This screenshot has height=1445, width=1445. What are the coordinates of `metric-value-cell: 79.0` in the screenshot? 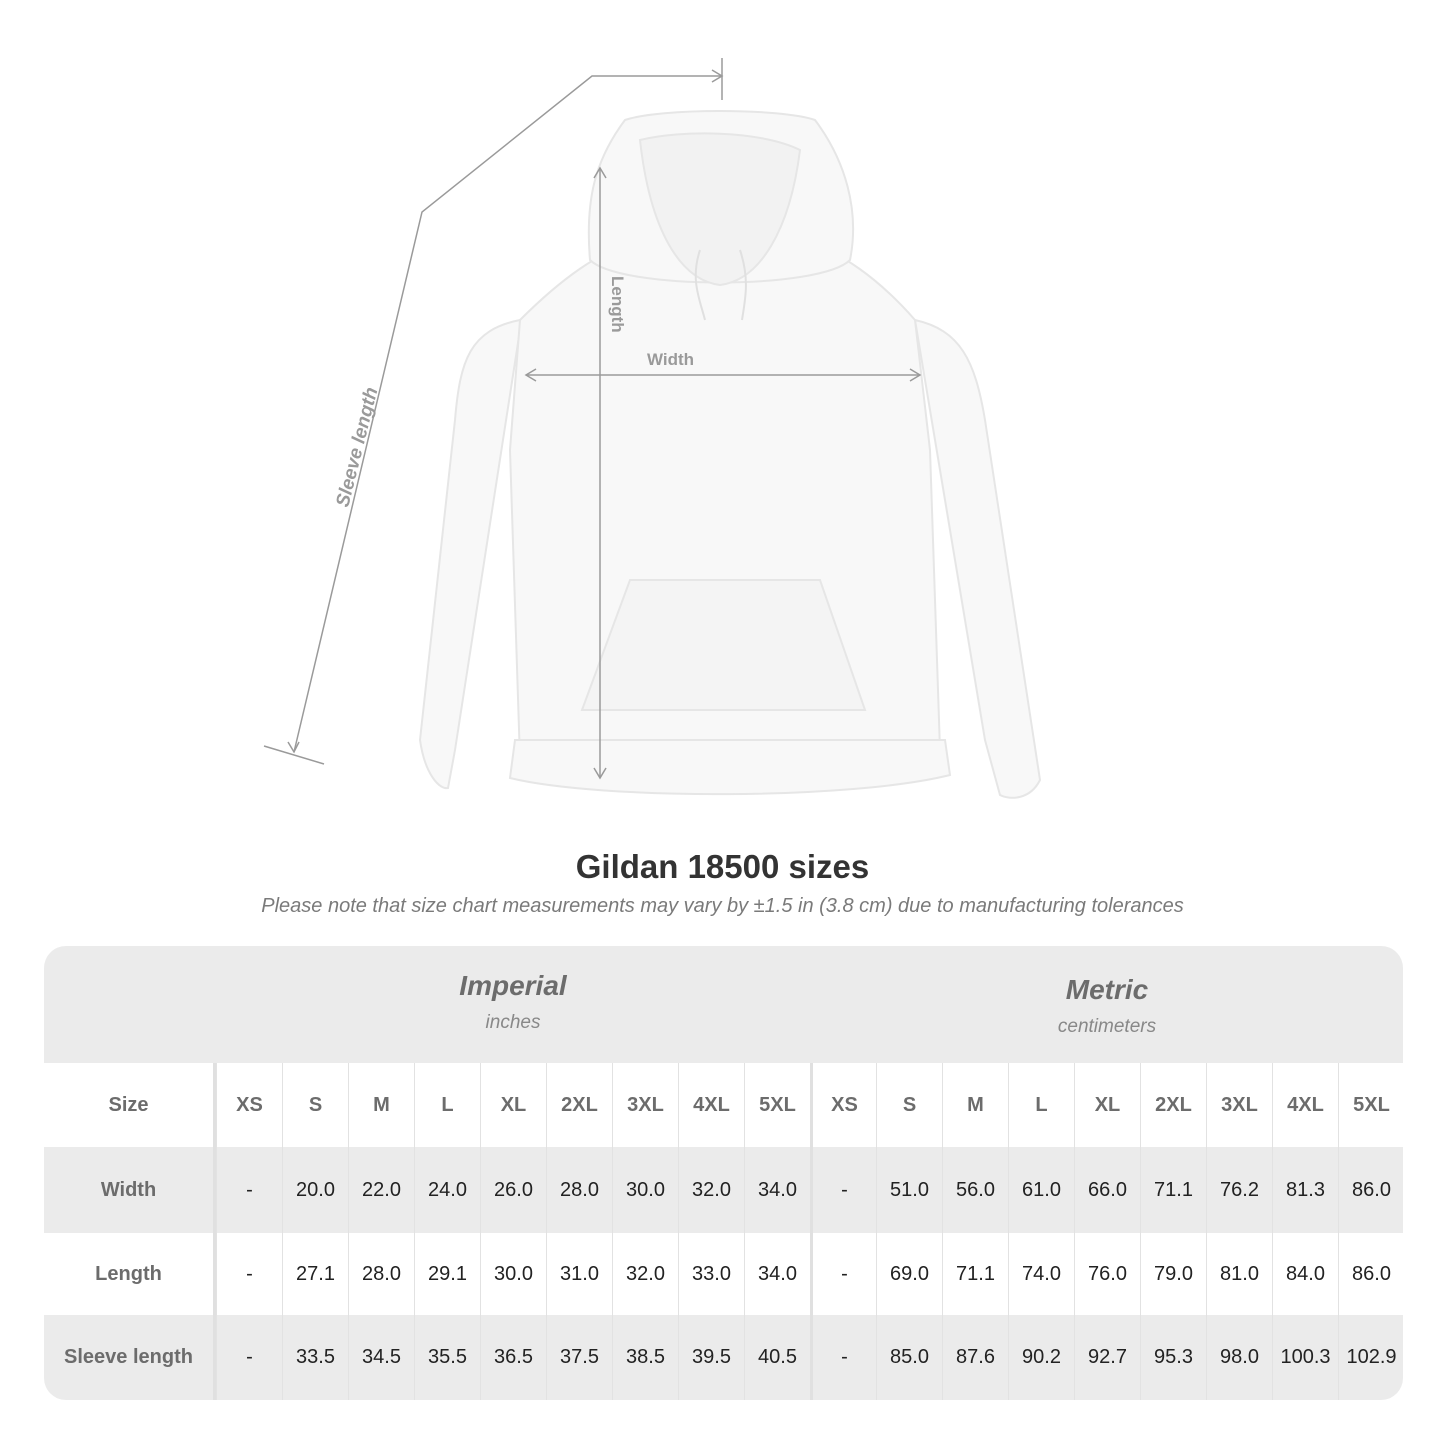 It's located at (1173, 1274).